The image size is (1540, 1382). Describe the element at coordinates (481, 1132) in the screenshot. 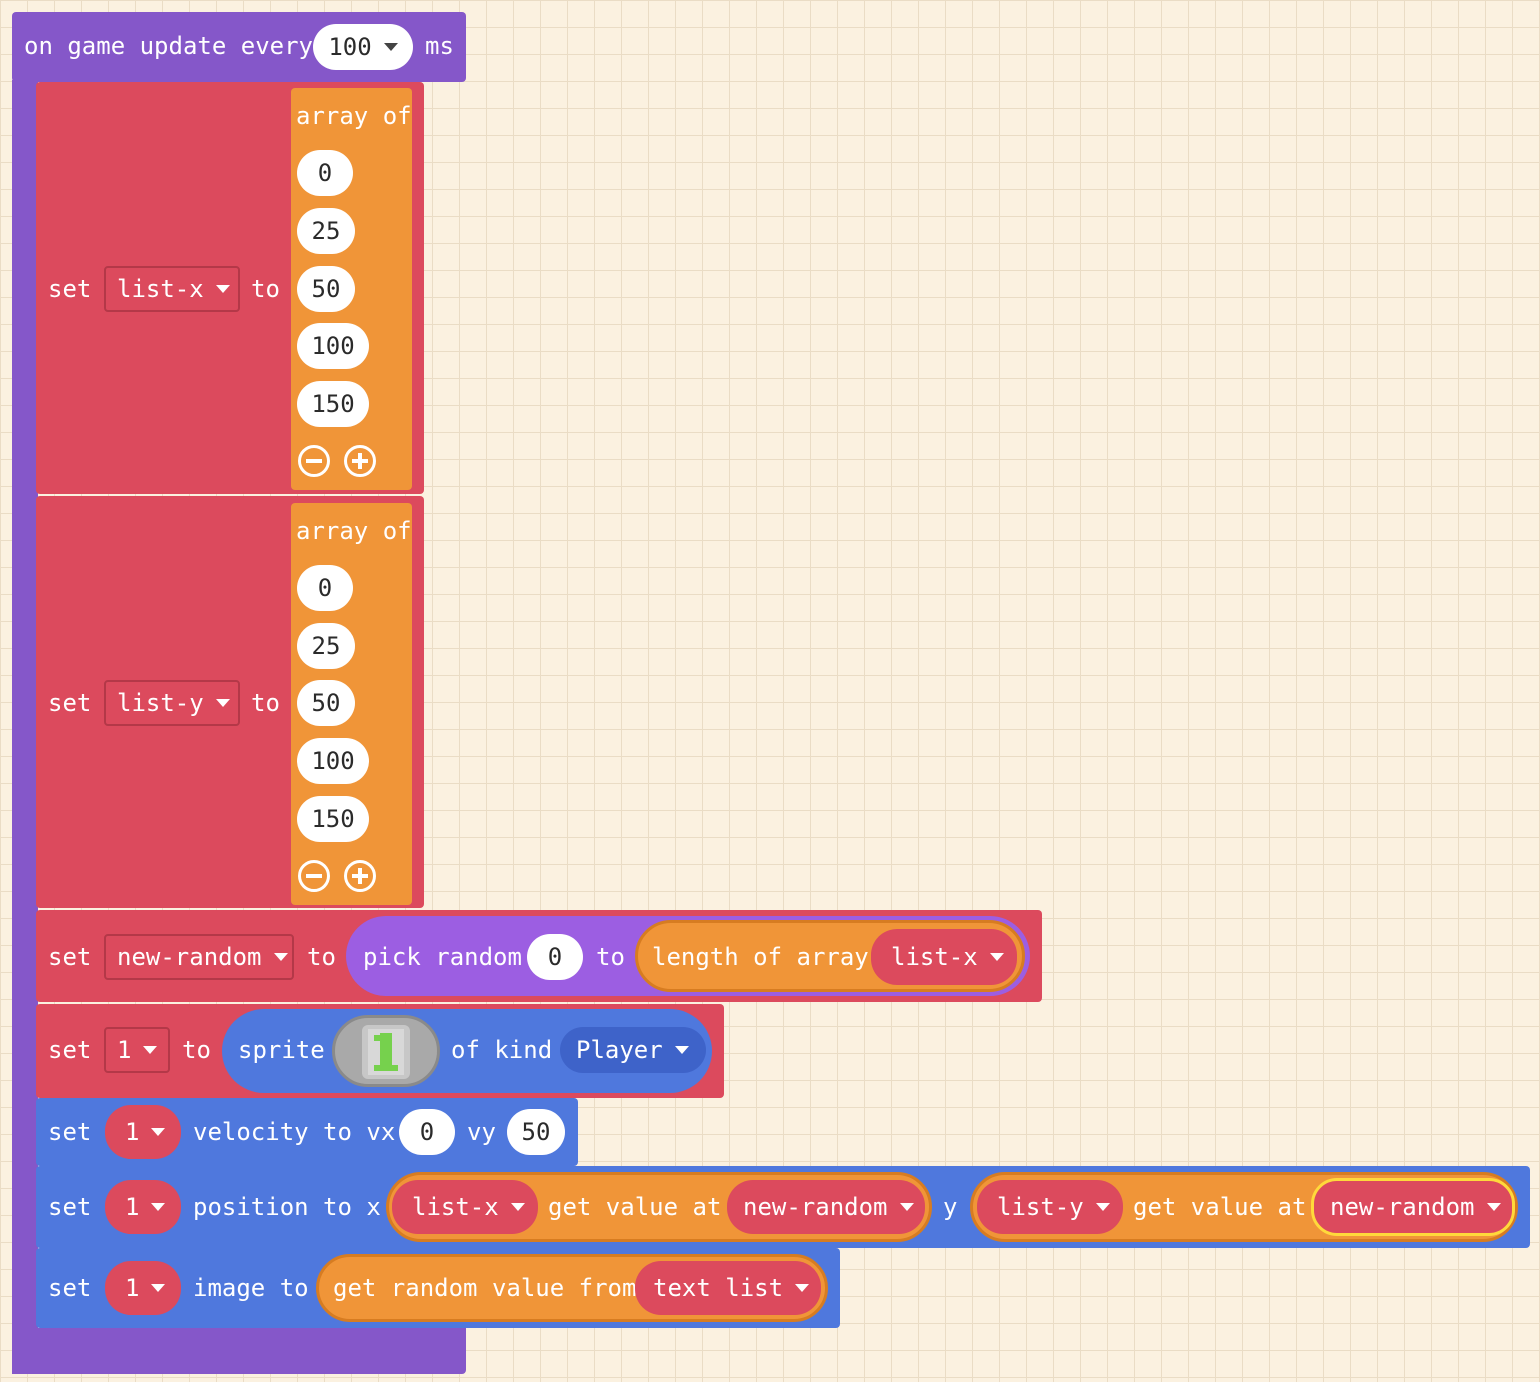

I see `vy-label: vy` at that location.